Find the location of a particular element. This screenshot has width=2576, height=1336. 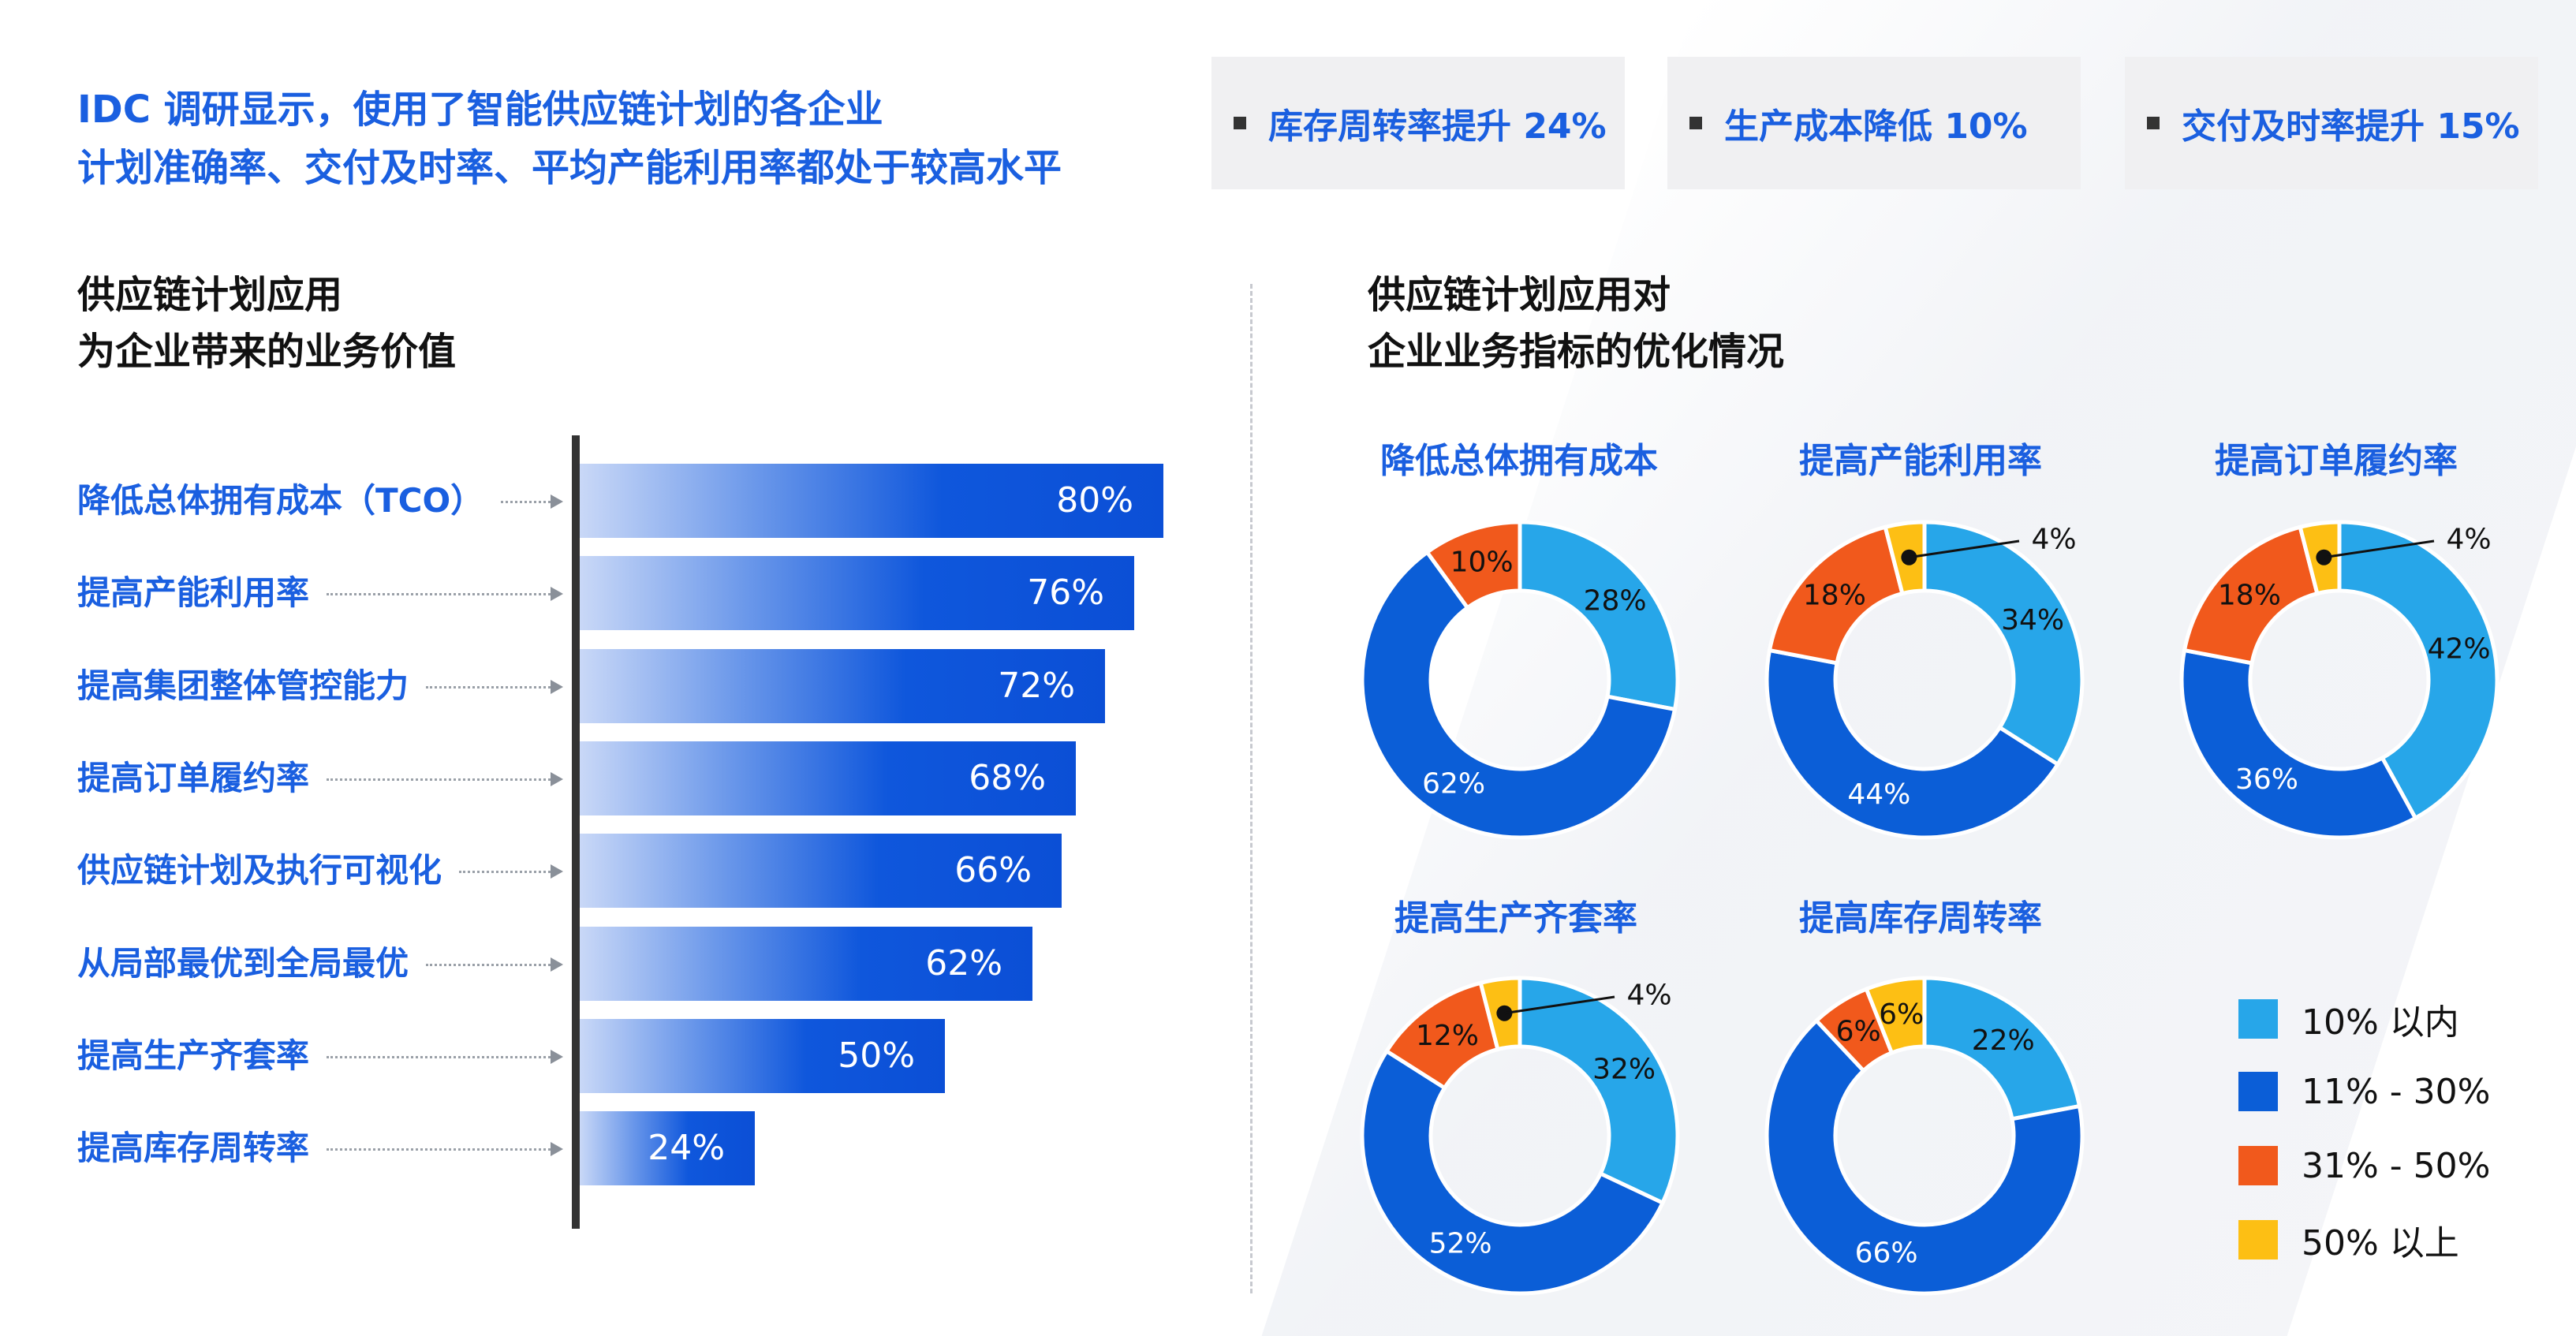

kpi-on-time-delivery: 交付及时率提升 15% is located at coordinates (2331, 123).